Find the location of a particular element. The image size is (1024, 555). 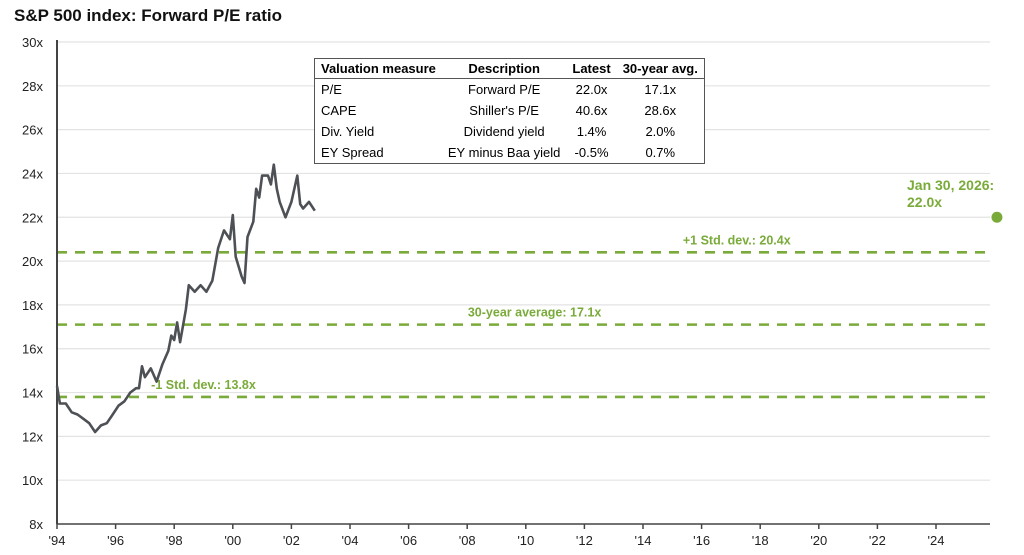

x-tick-label: '12 is located at coordinates (584, 540).